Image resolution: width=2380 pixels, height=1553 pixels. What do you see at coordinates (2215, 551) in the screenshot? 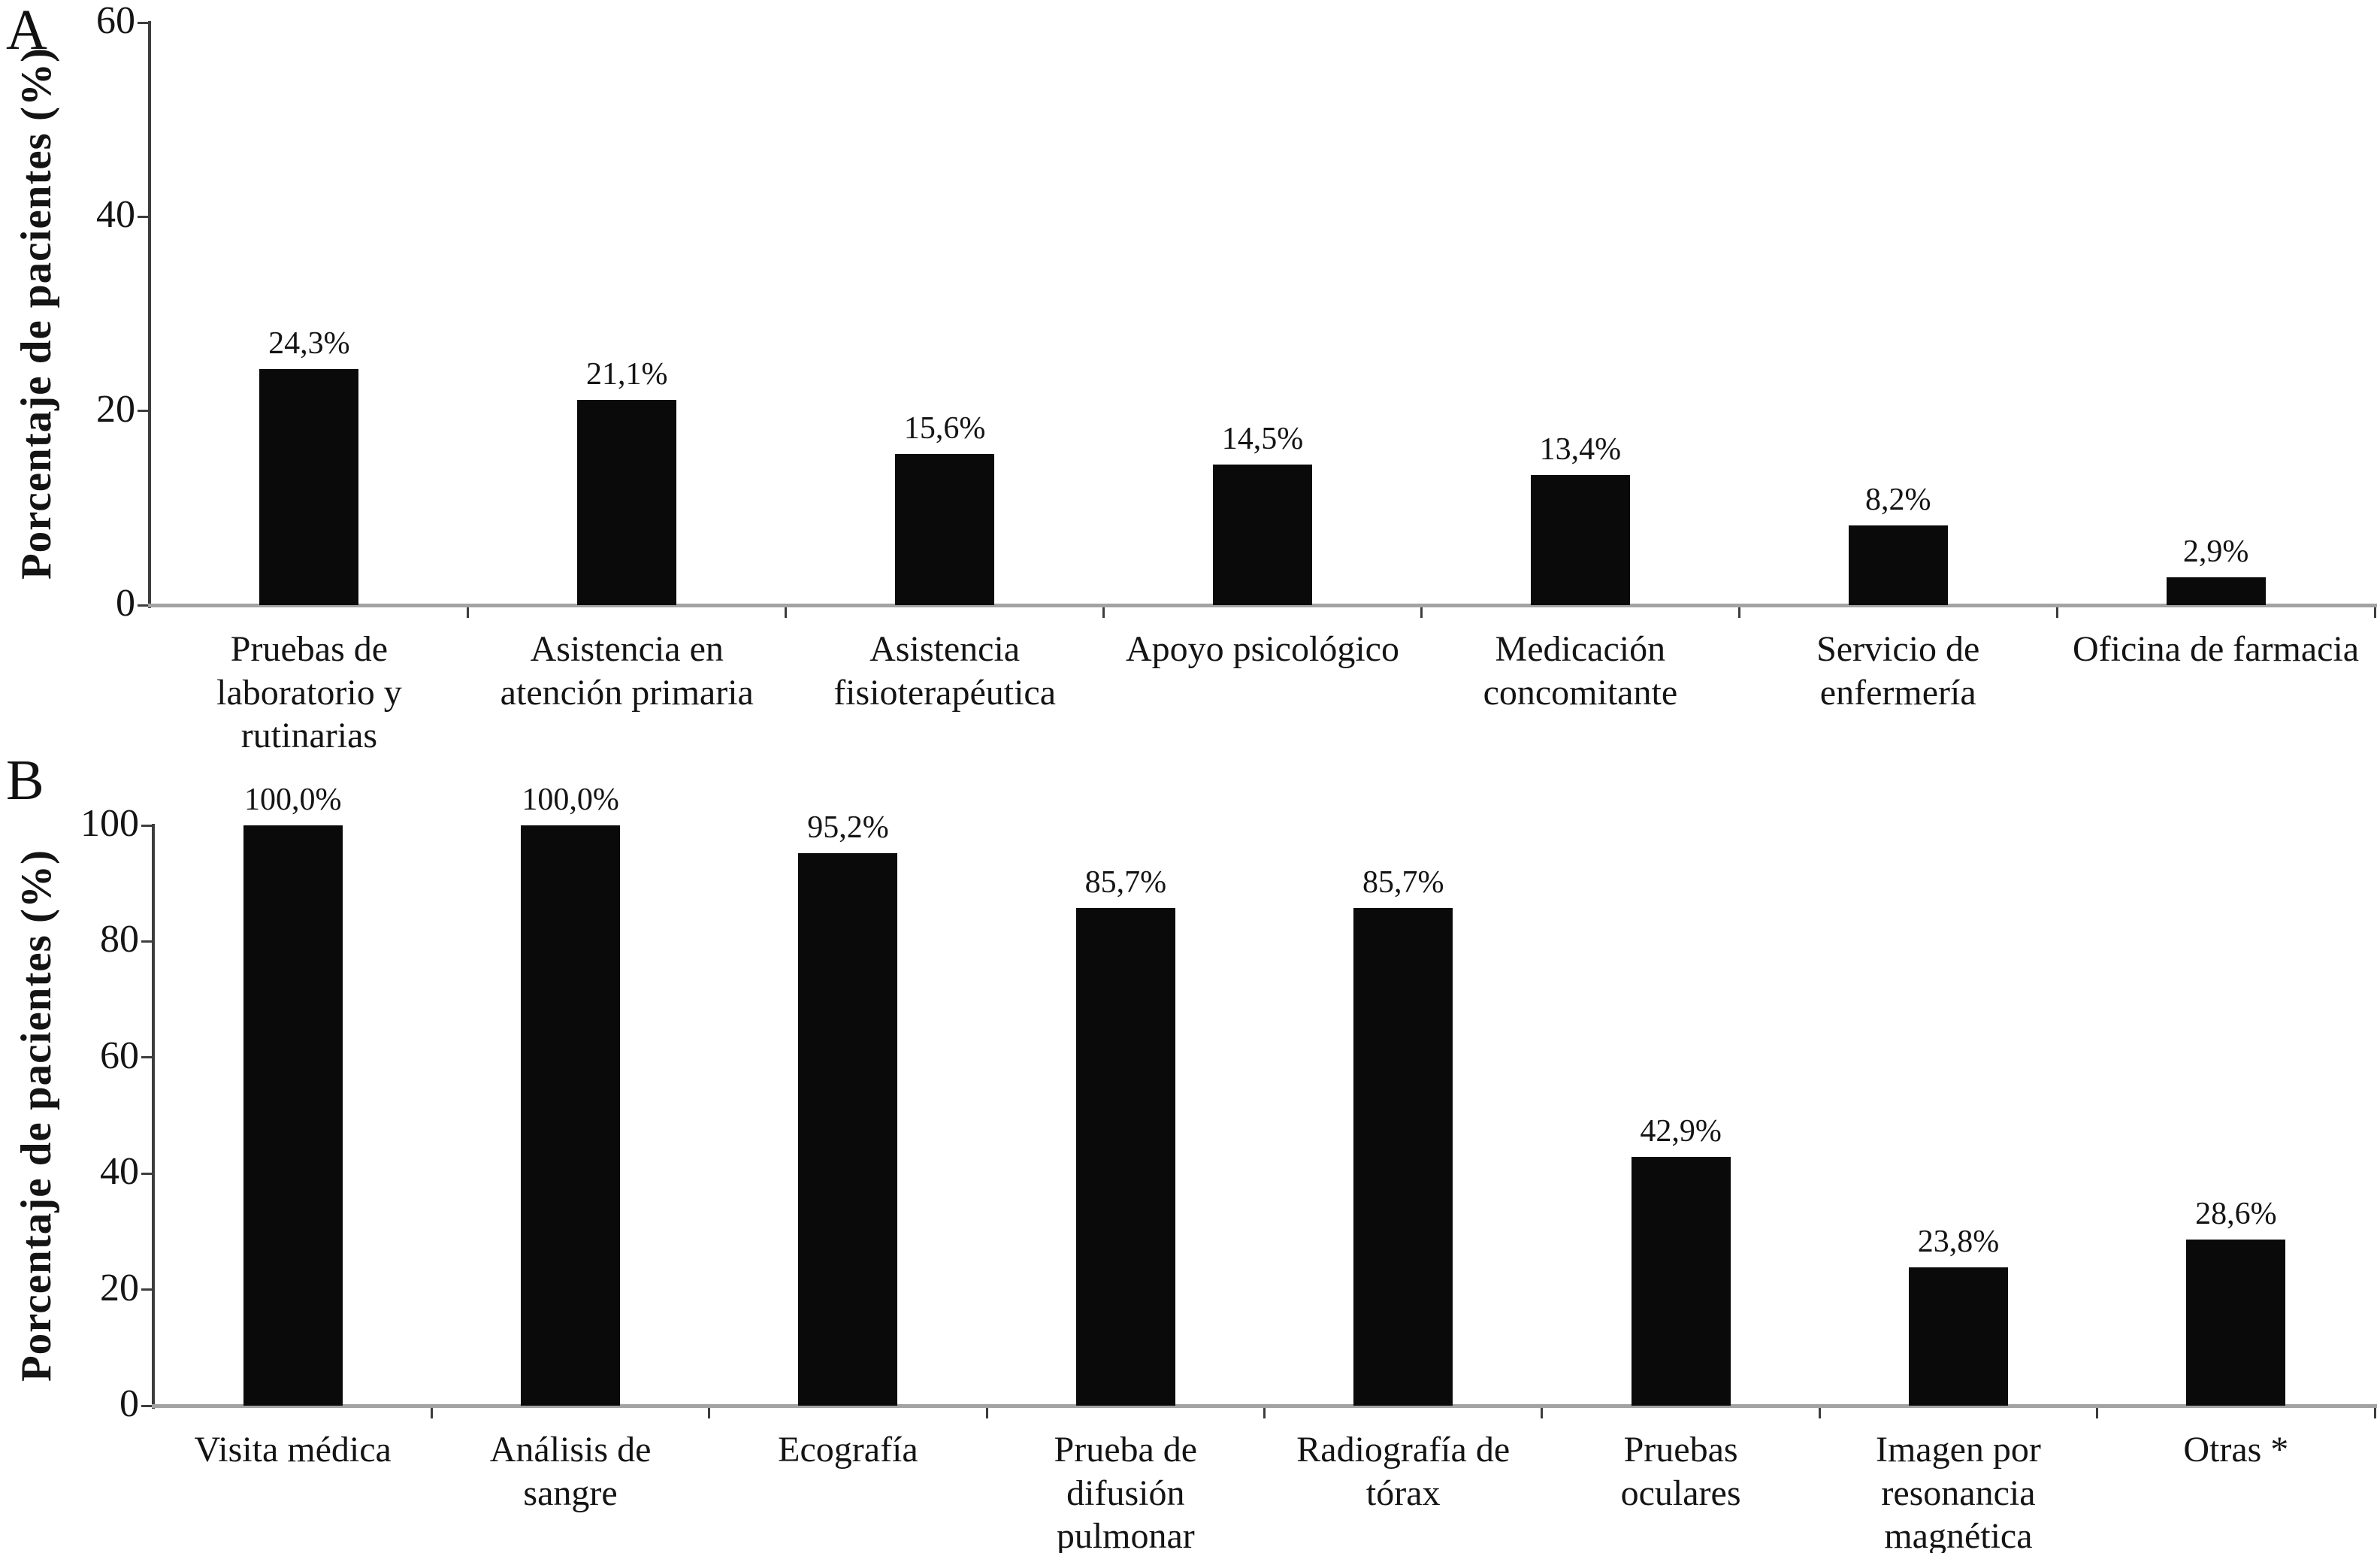
I see `bar-value-label: 2,9%` at bounding box center [2215, 551].